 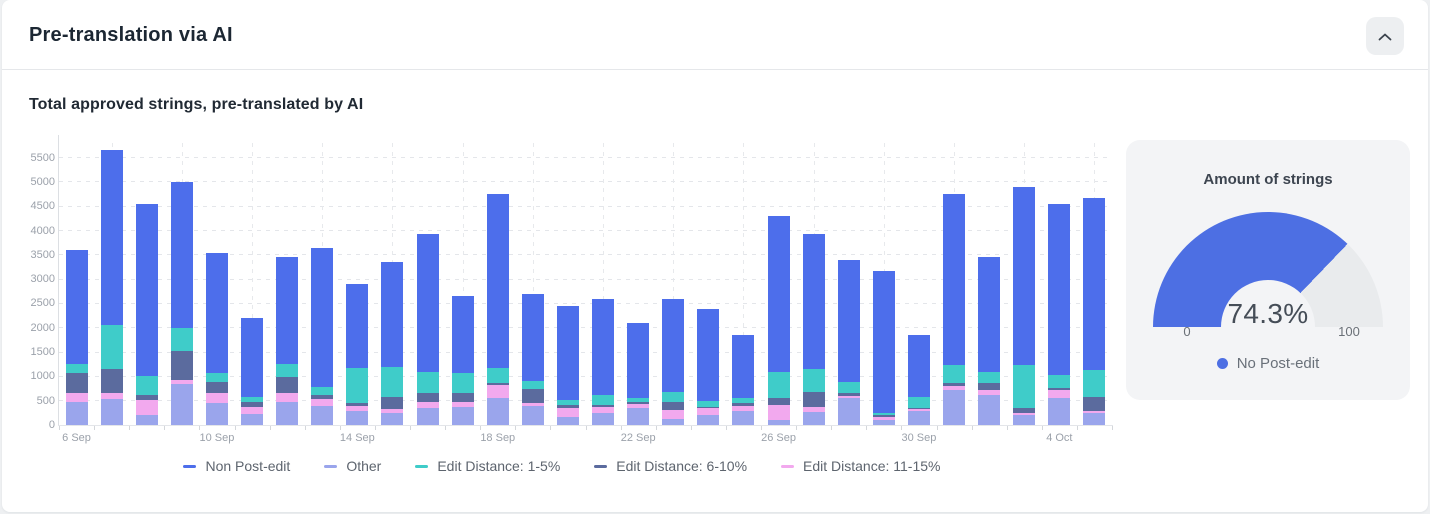 I want to click on bar-19 Sep, so click(x=532, y=359).